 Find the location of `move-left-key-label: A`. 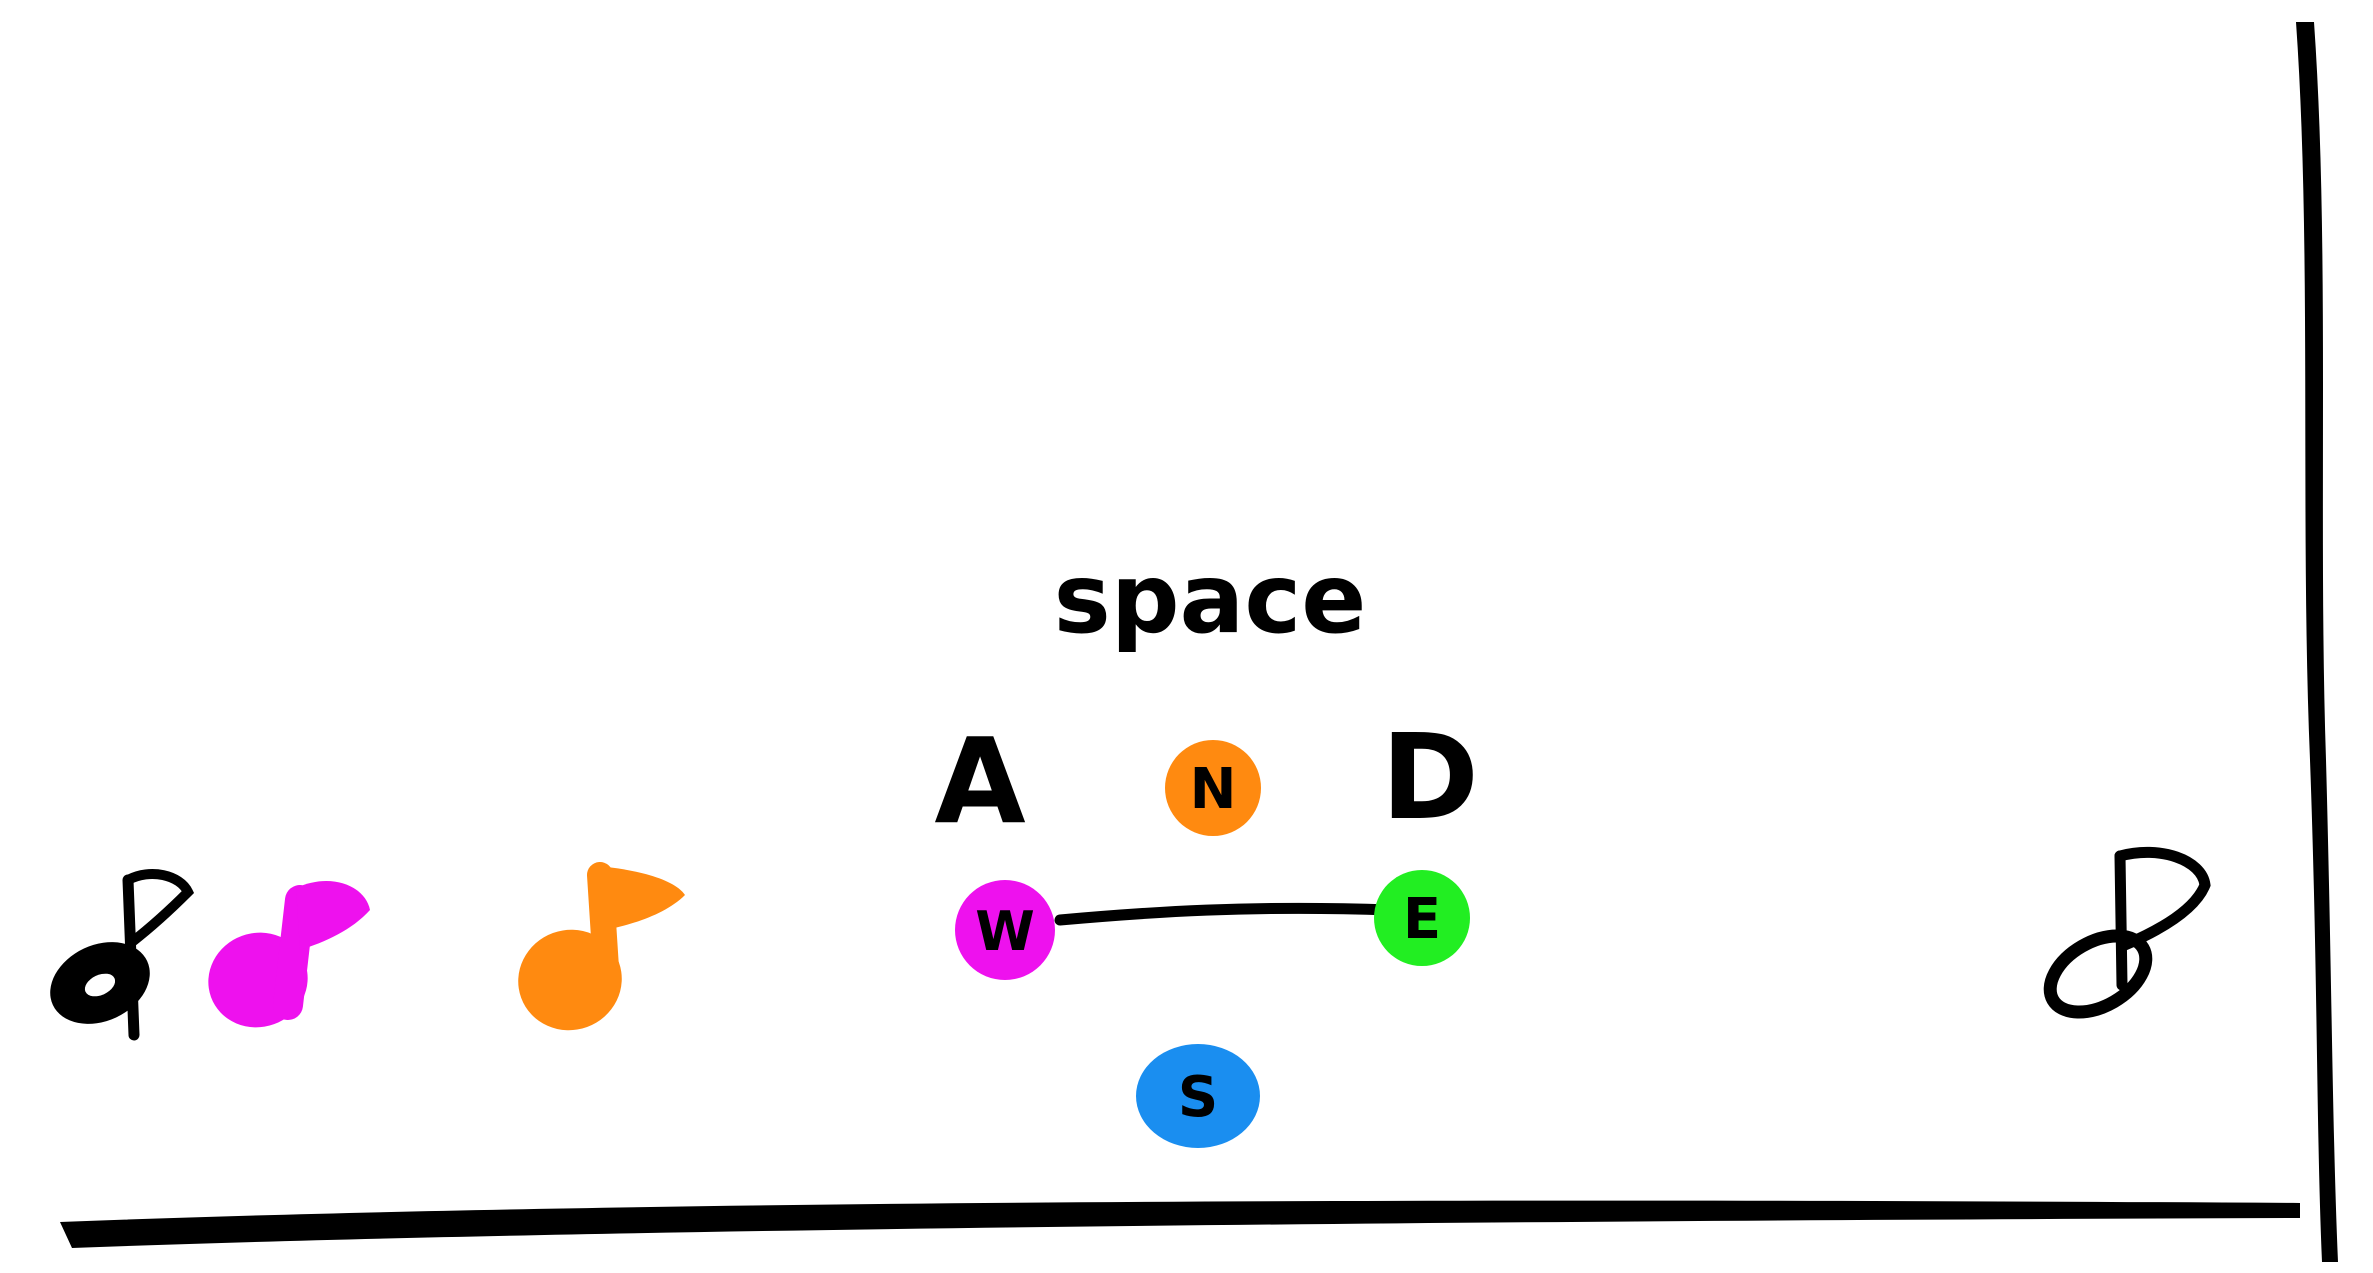

move-left-key-label: A is located at coordinates (979, 781).